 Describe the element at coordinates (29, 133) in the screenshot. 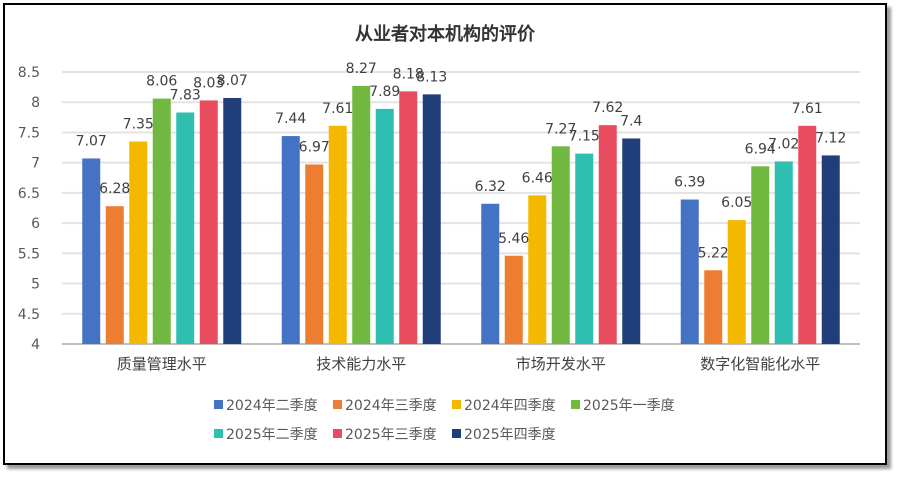

I see `y-tick-label: 7.5` at that location.